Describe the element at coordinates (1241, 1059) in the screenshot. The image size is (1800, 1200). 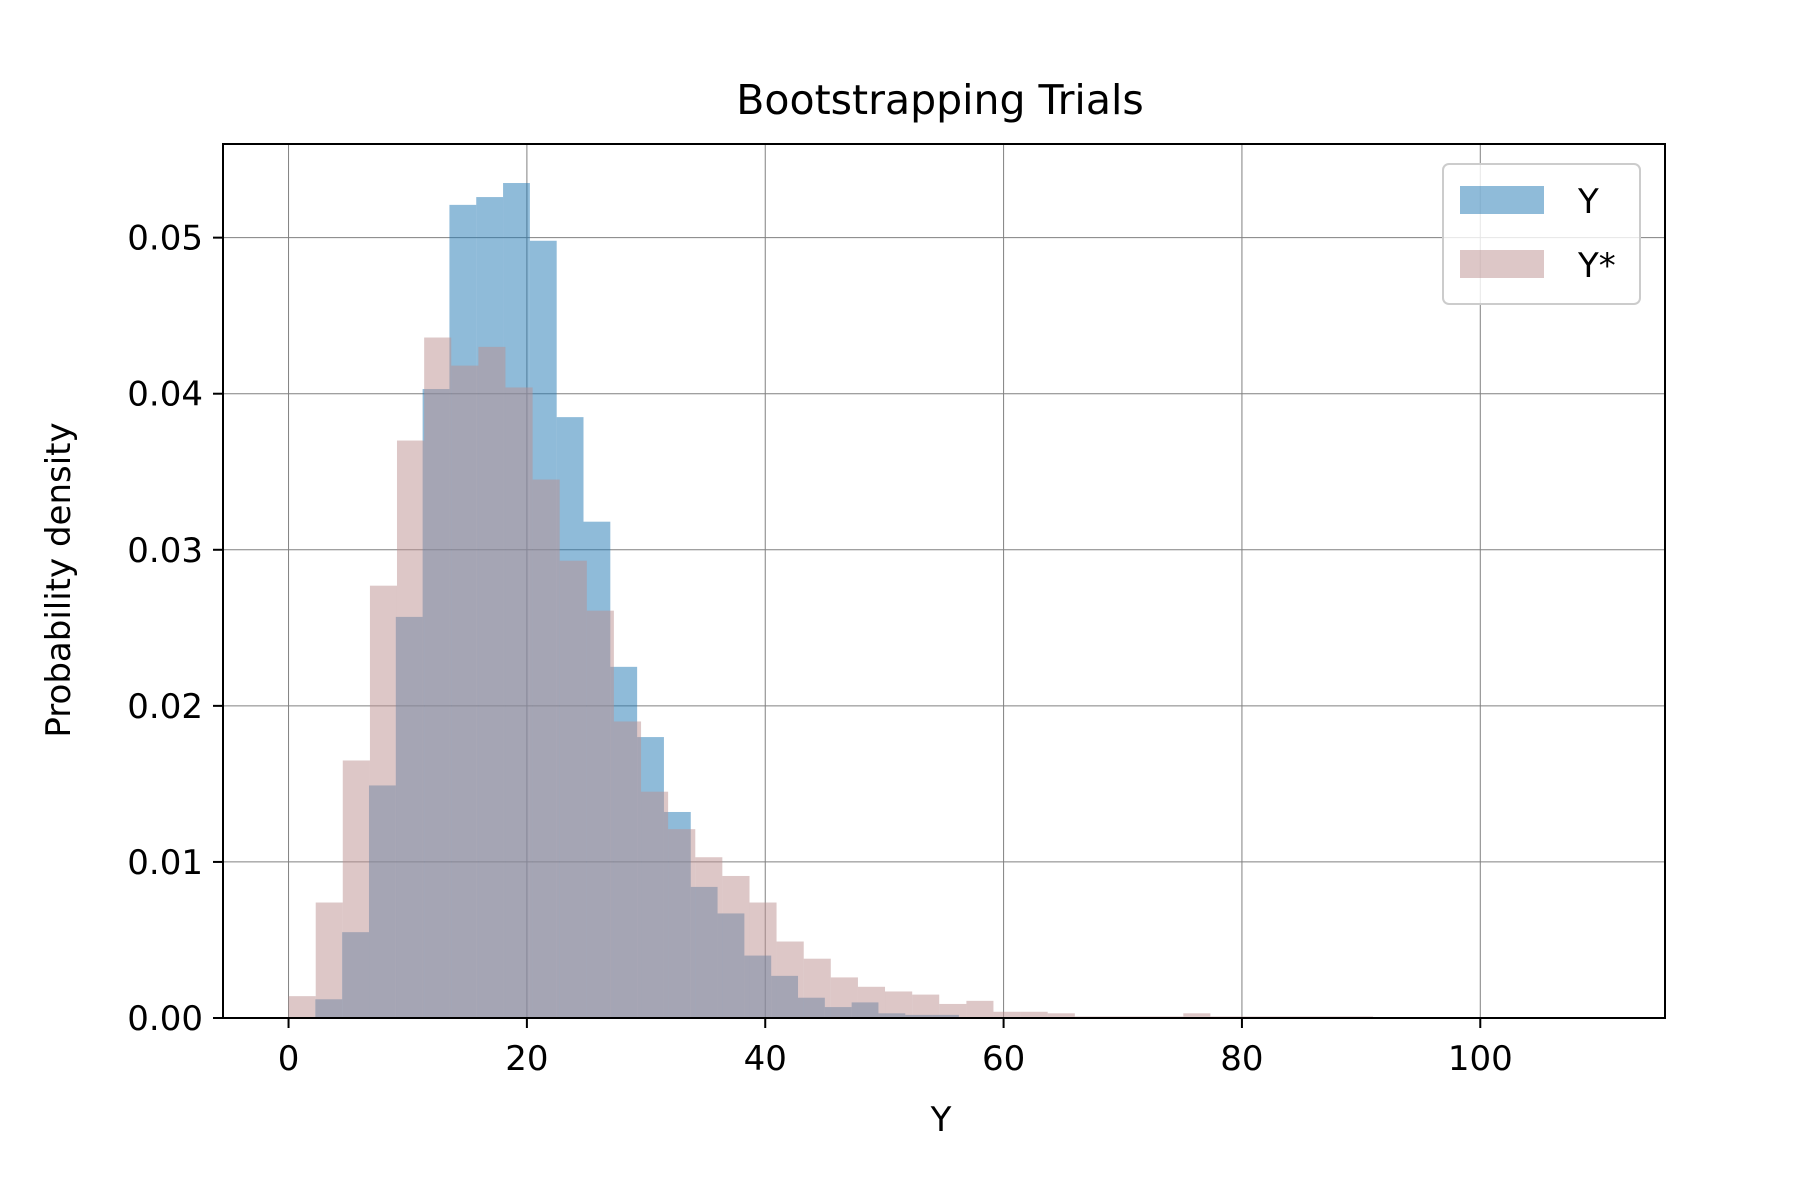
I see `x-tick-label: 80` at that location.